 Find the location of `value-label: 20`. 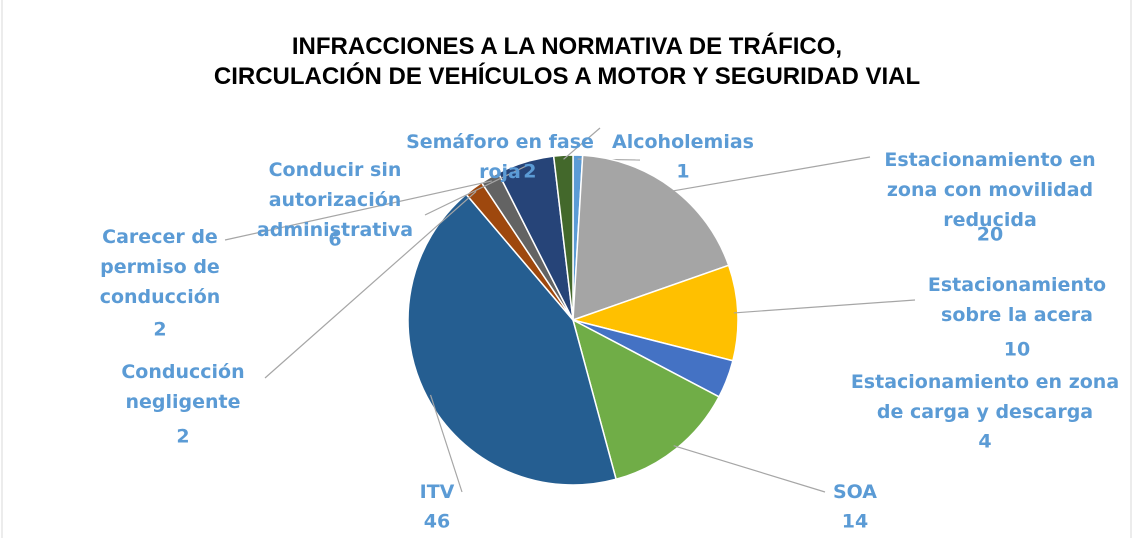

value-label: 20 is located at coordinates (990, 235).